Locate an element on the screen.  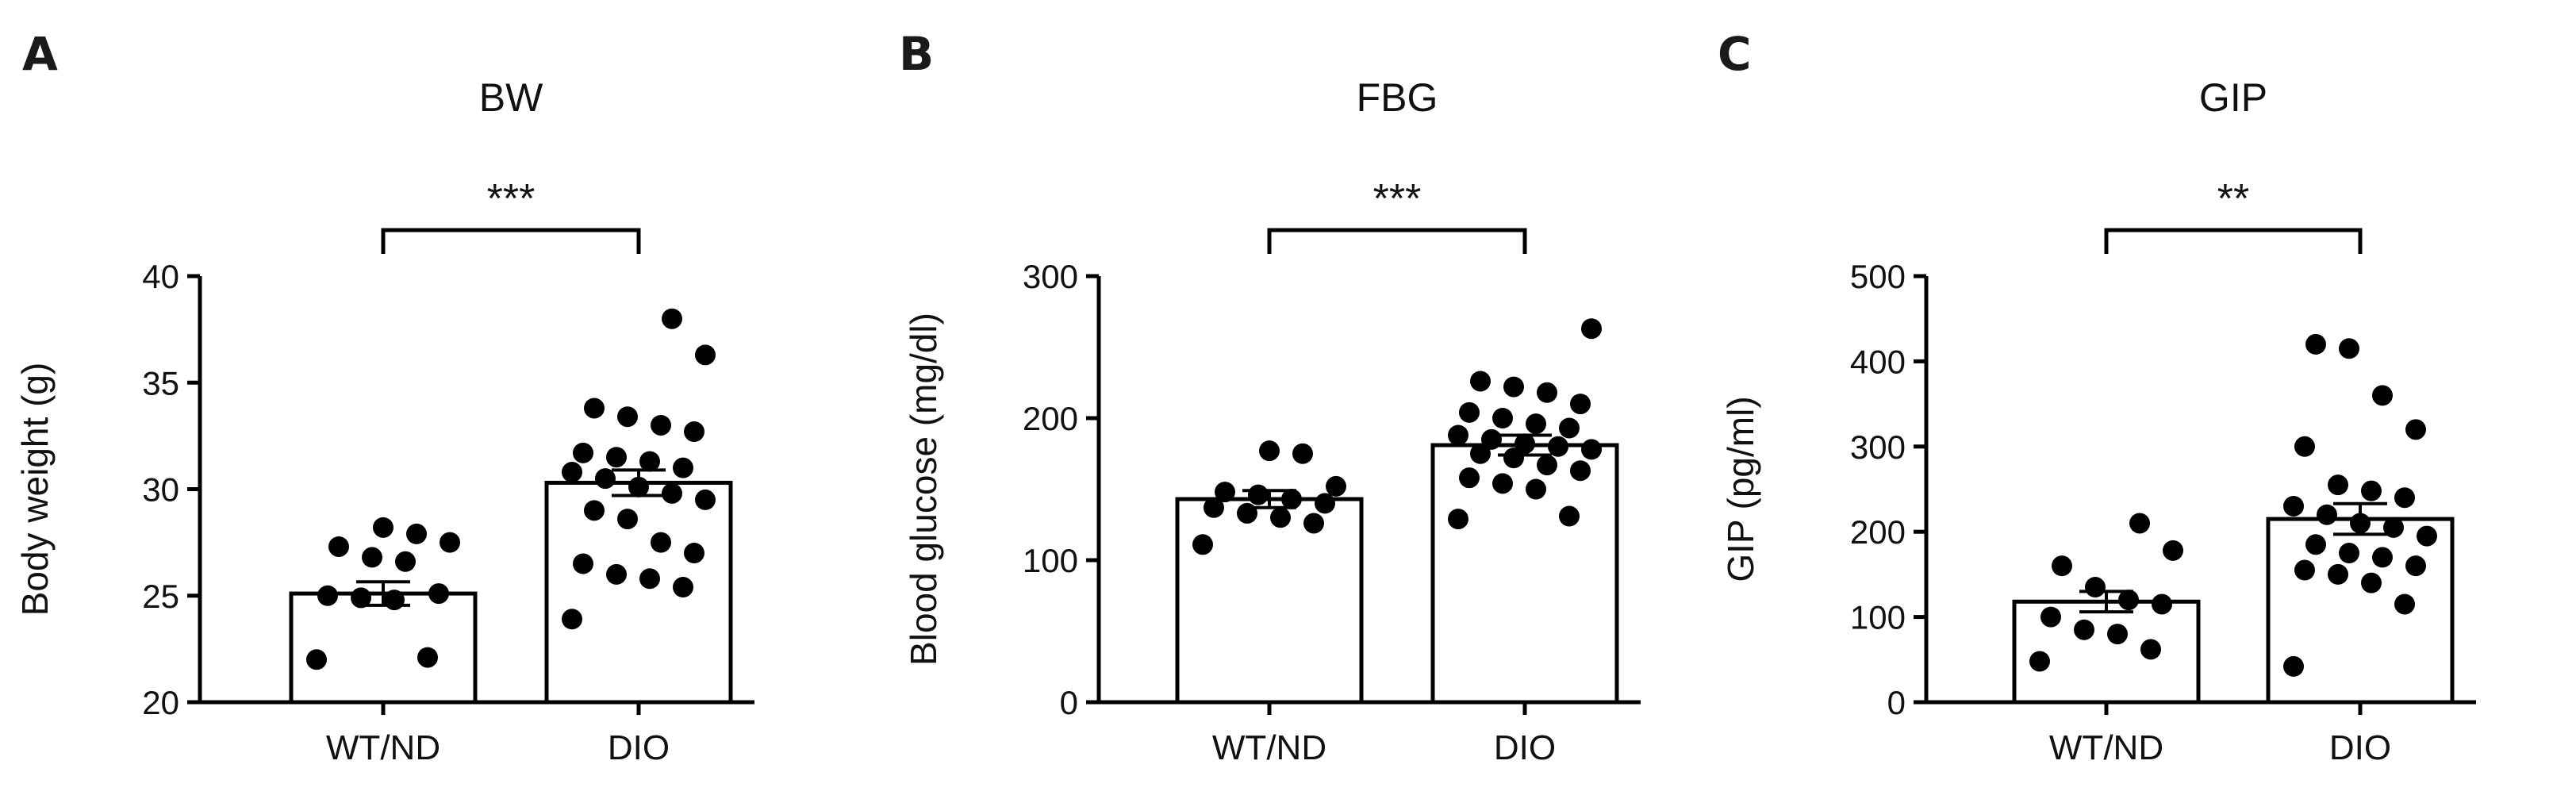
panel-letter: C is located at coordinates (1735, 54).